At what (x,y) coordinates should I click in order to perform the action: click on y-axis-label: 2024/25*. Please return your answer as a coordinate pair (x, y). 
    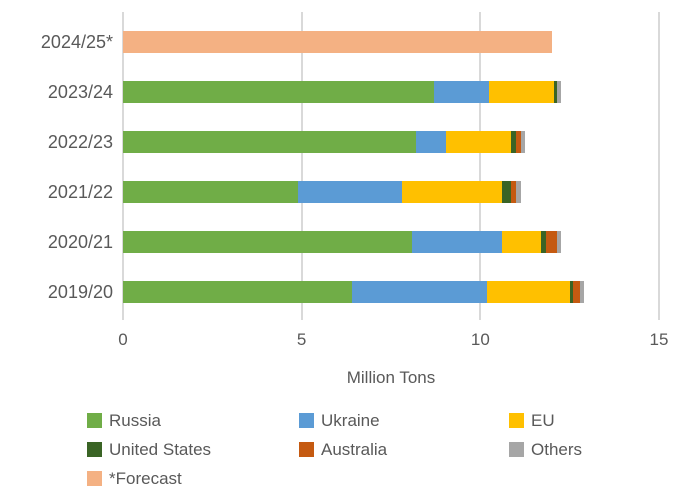
    Looking at the image, I should click on (76, 42).